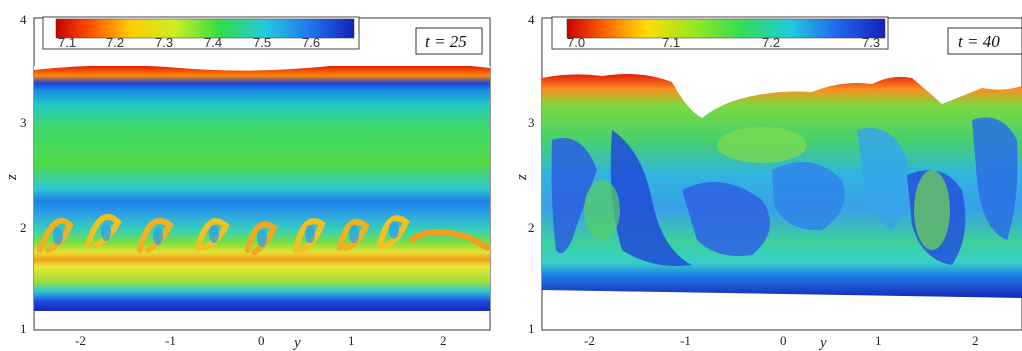  I want to click on colorbar-label: 7.4, so click(213, 42).